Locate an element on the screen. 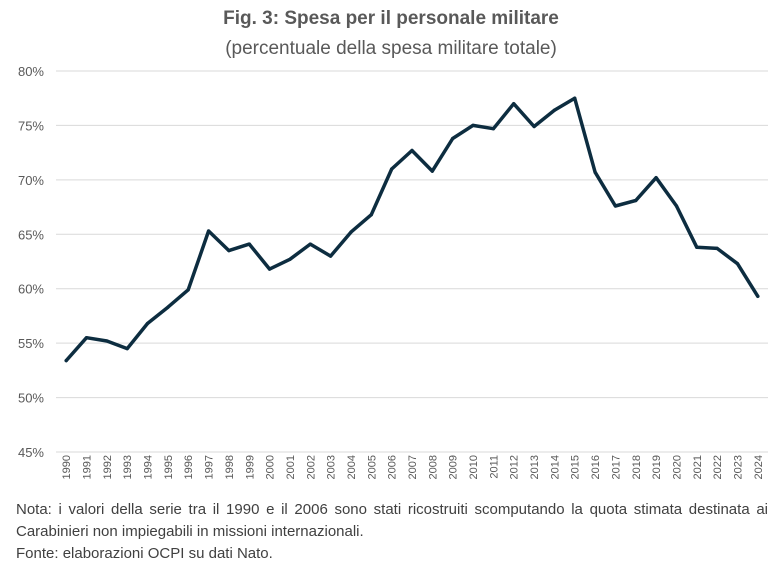  x-tick-label: 2024 is located at coordinates (759, 467).